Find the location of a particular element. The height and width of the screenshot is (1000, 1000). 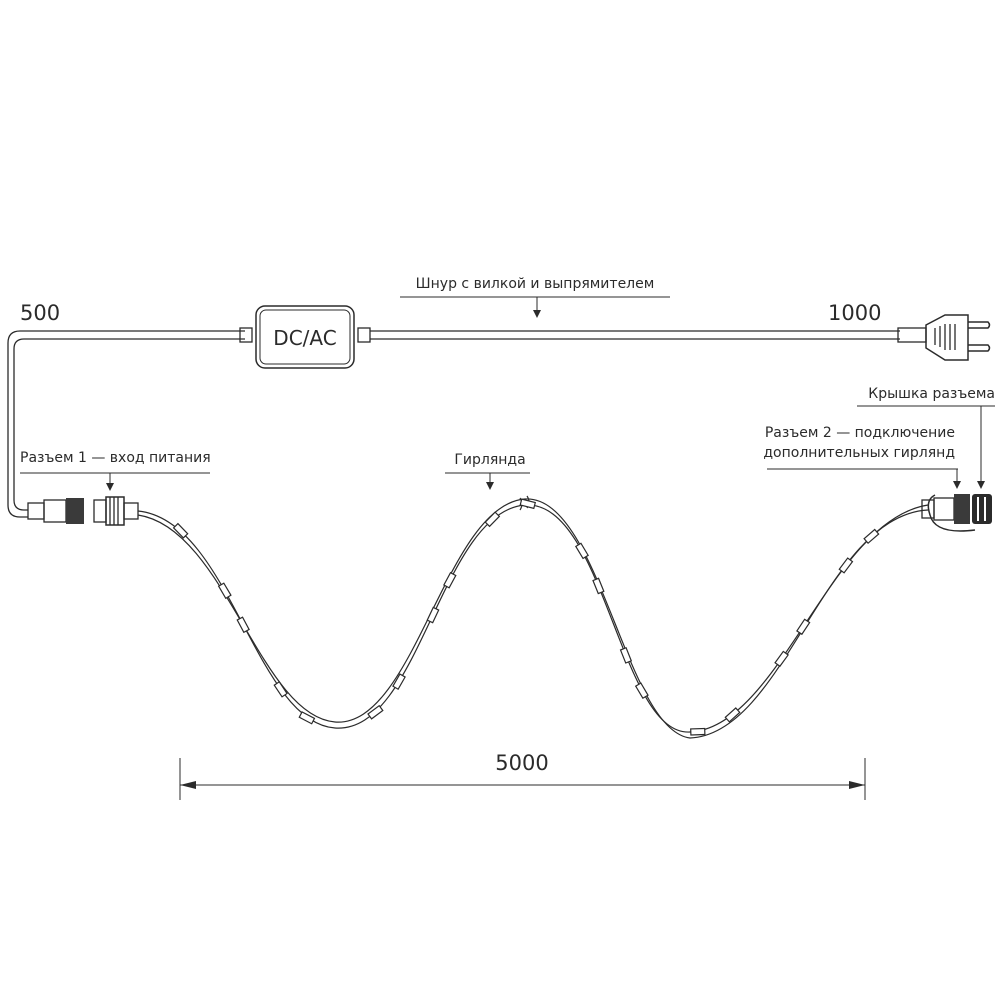

cap-label: Крышка разъема is located at coordinates (931, 394).